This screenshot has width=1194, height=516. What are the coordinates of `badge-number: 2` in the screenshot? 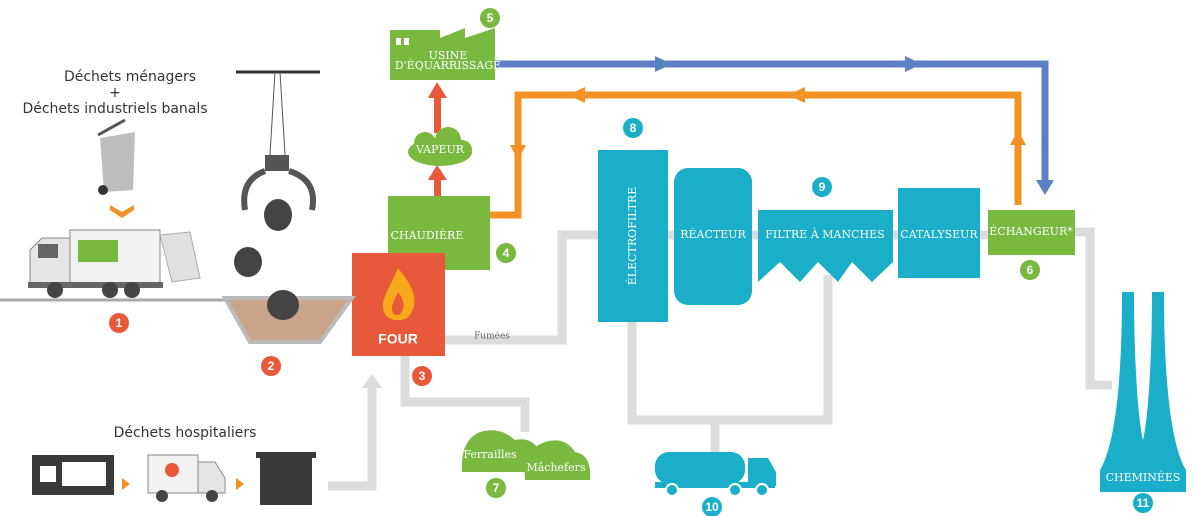 It's located at (271, 366).